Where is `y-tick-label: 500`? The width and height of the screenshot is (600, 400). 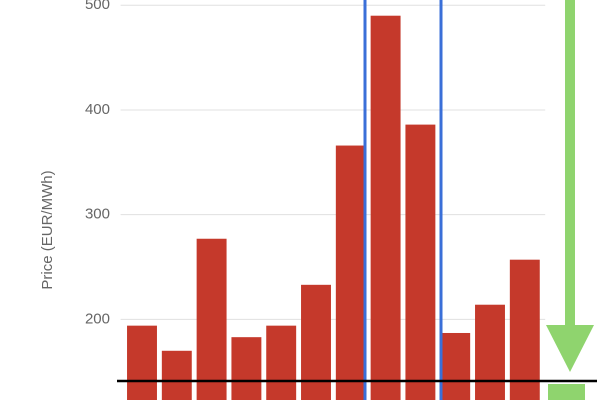 y-tick-label: 500 is located at coordinates (97, 6).